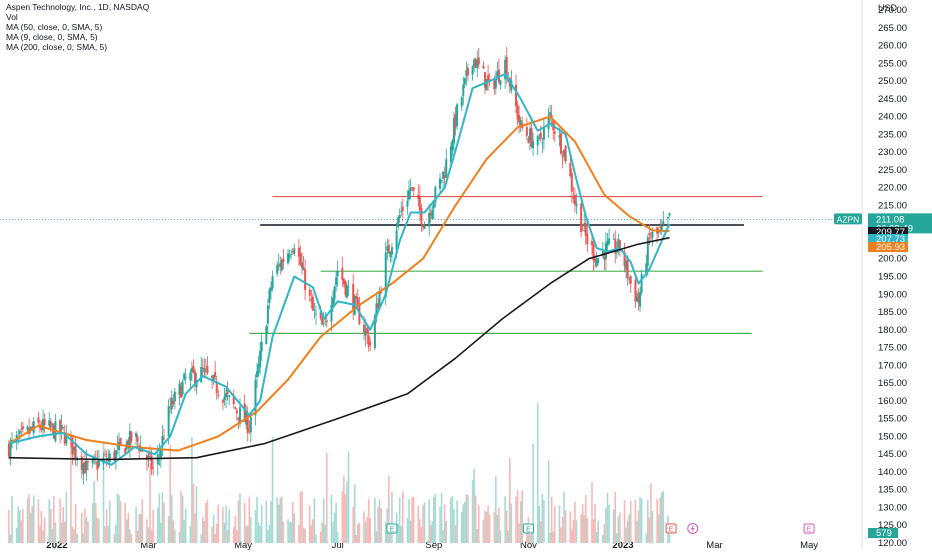  I want to click on legend-volume: Vol, so click(12, 17).